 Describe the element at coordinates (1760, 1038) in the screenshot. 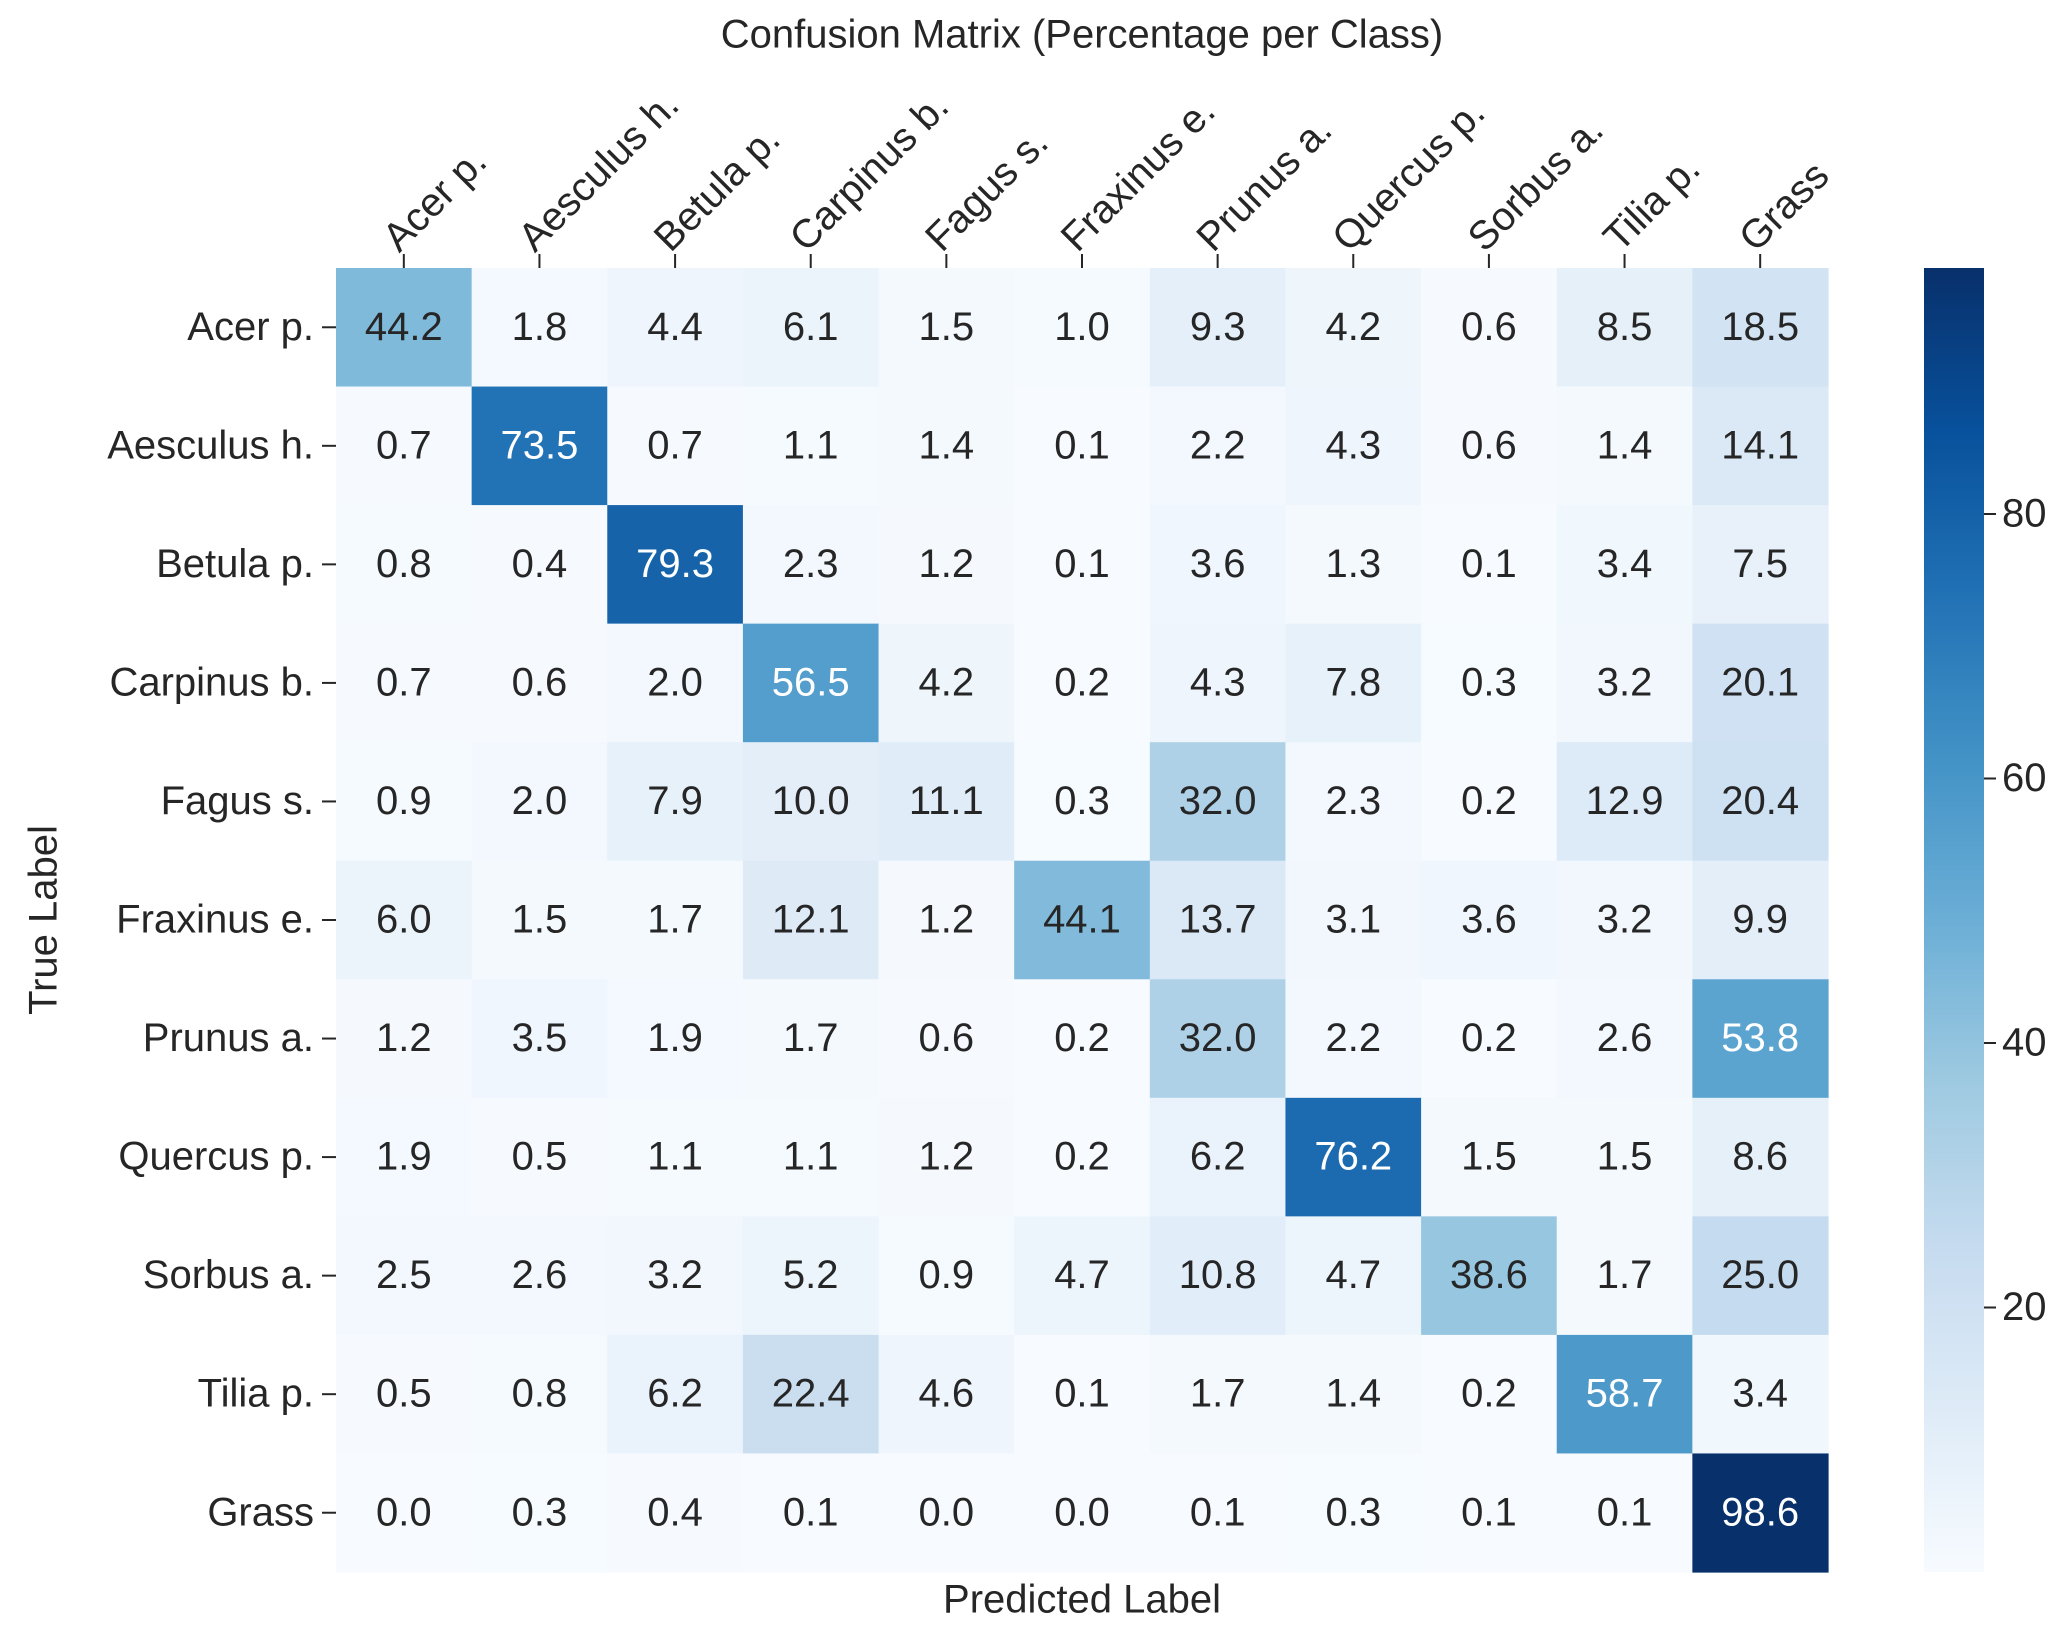

I see `cell-label: 53.8` at that location.